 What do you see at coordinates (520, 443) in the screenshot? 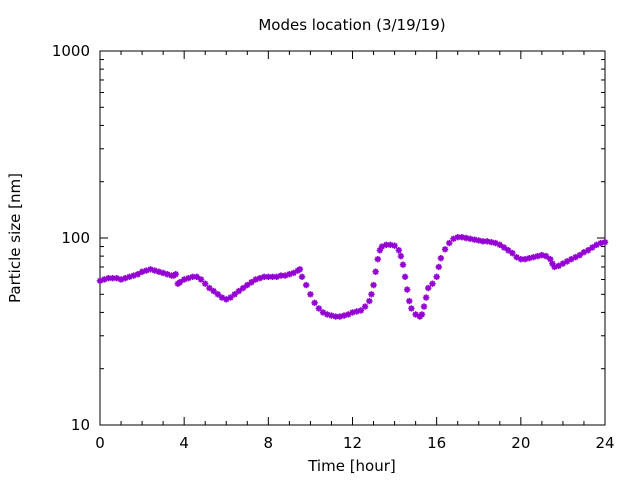
I see `x-tick-label: 20` at bounding box center [520, 443].